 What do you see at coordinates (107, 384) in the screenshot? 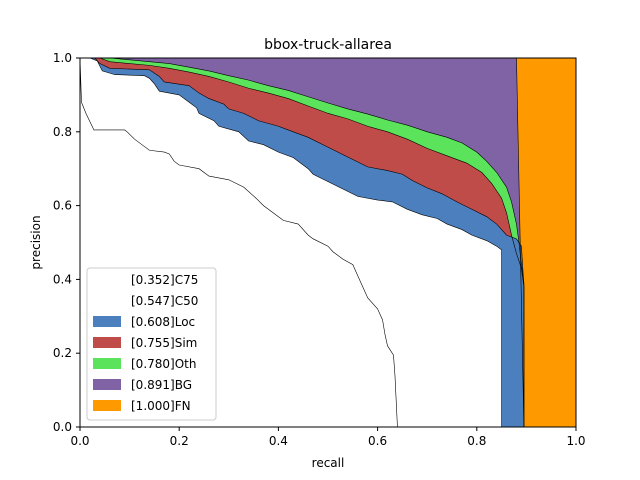
I see `legend-swatch-0-891-bg` at bounding box center [107, 384].